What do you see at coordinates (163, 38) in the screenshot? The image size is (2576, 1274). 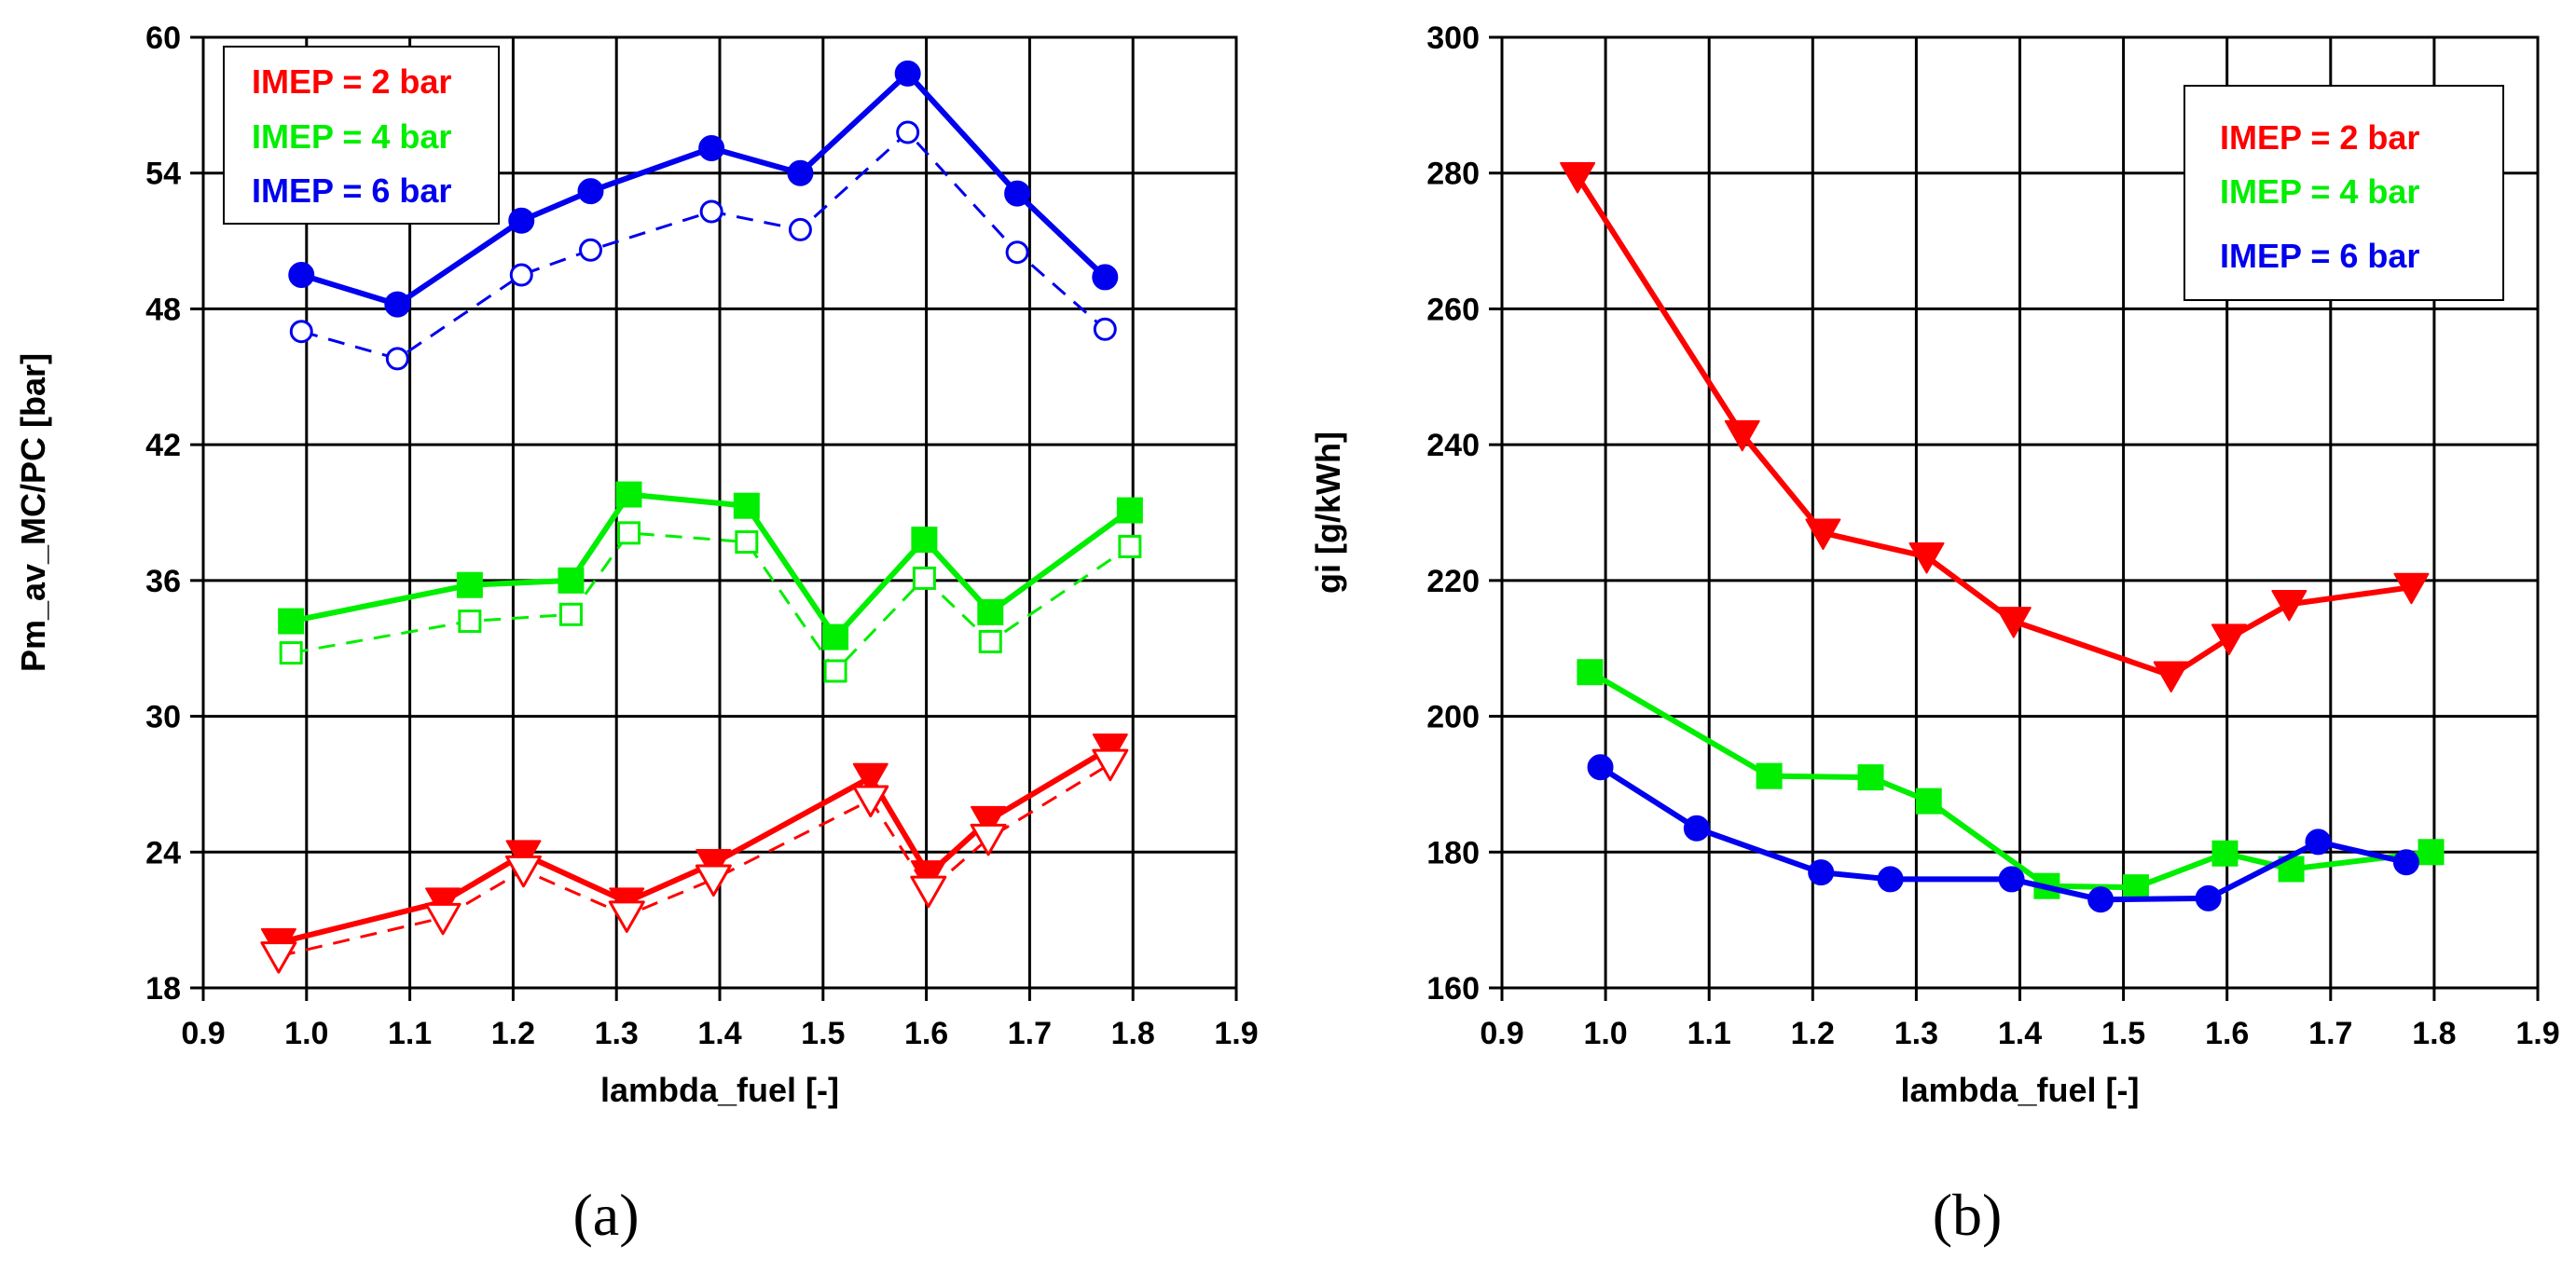 I see `y-tick-label: 60` at bounding box center [163, 38].